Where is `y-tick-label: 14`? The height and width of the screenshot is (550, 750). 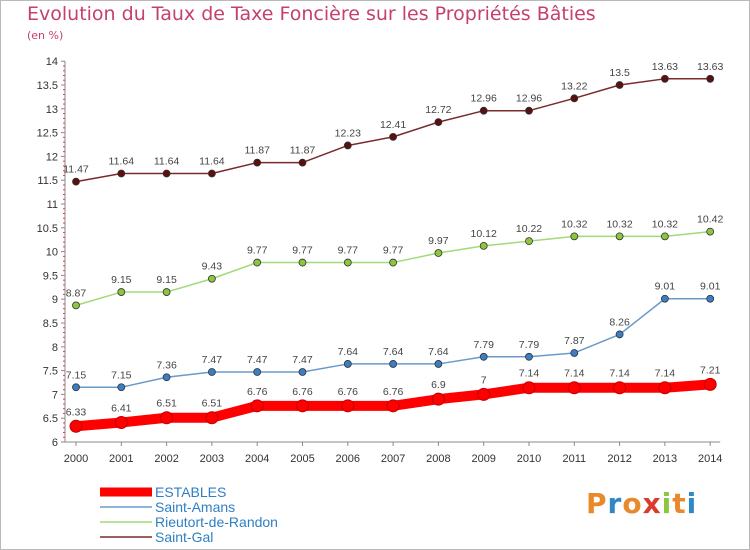
y-tick-label: 14 is located at coordinates (52, 62).